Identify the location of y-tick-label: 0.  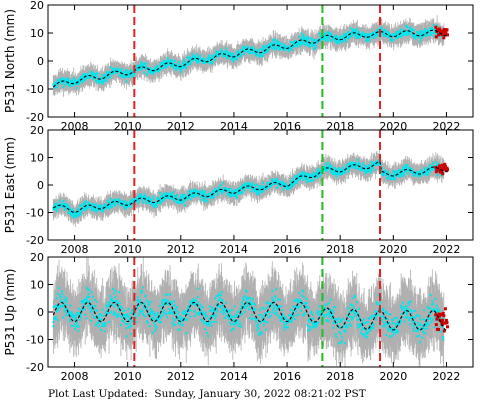
(40, 185).